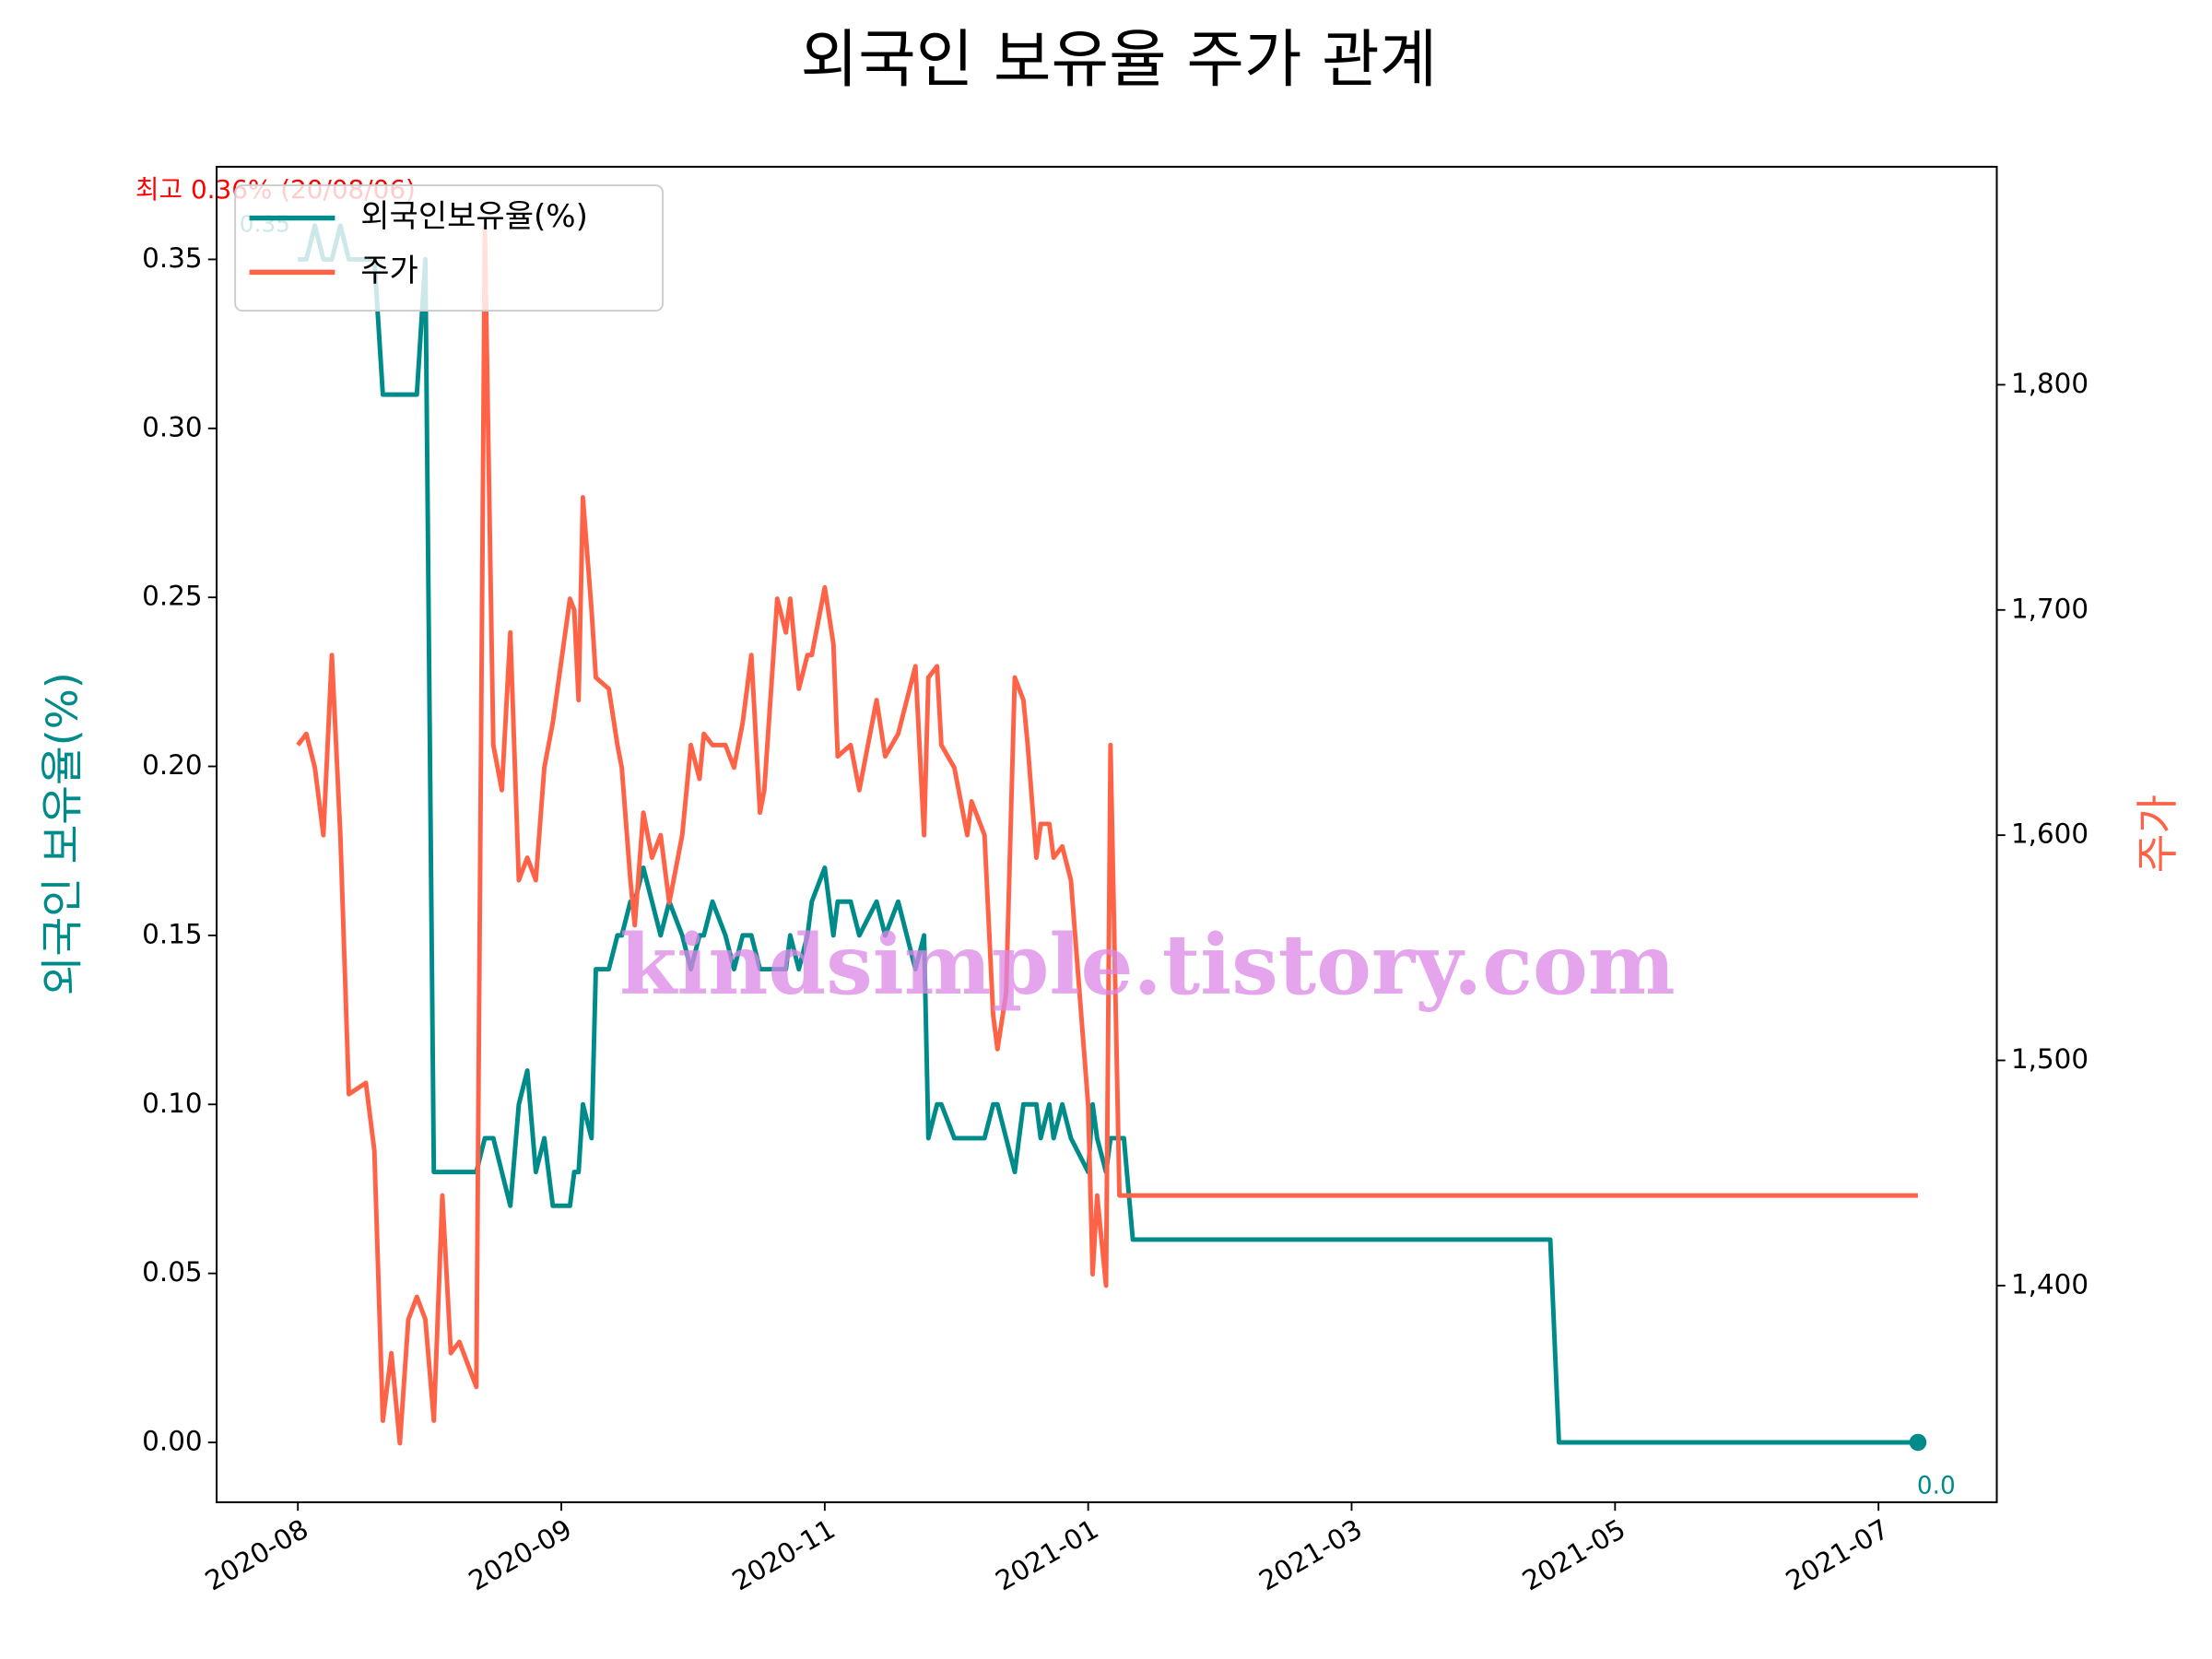 This screenshot has width=2212, height=1659. What do you see at coordinates (172, 1440) in the screenshot?
I see `y-tick-label: 0.00` at bounding box center [172, 1440].